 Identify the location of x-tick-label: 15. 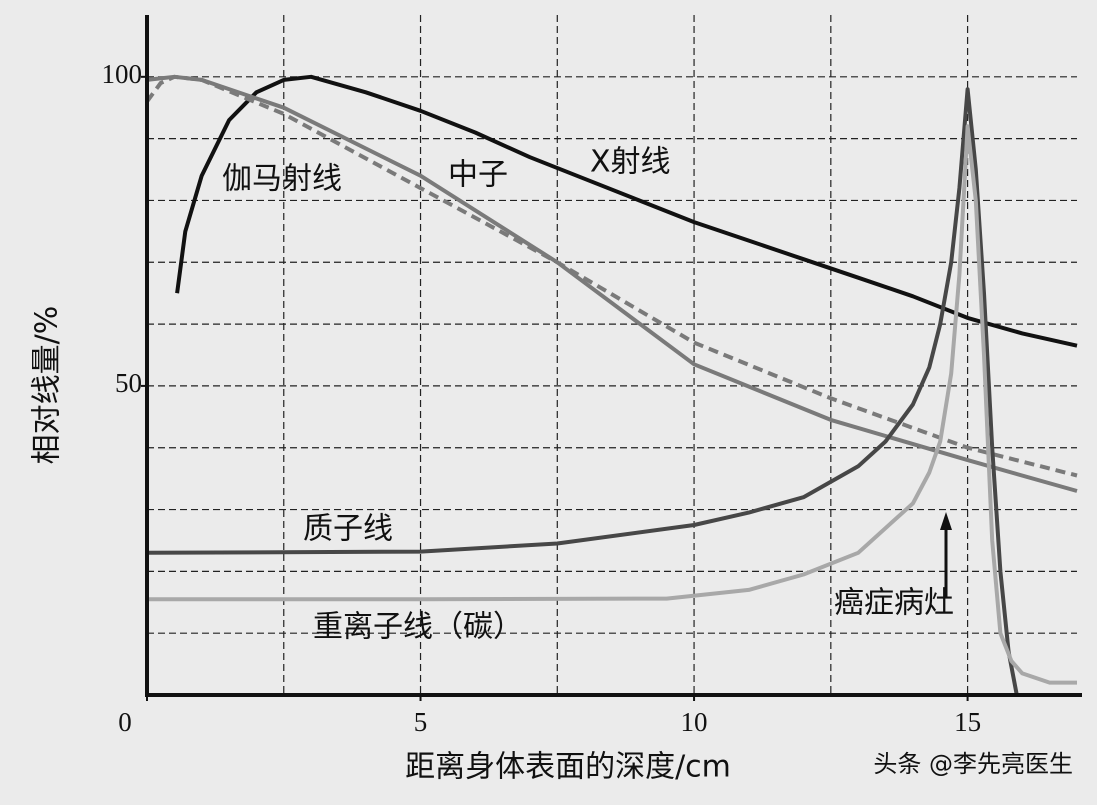
(967, 722).